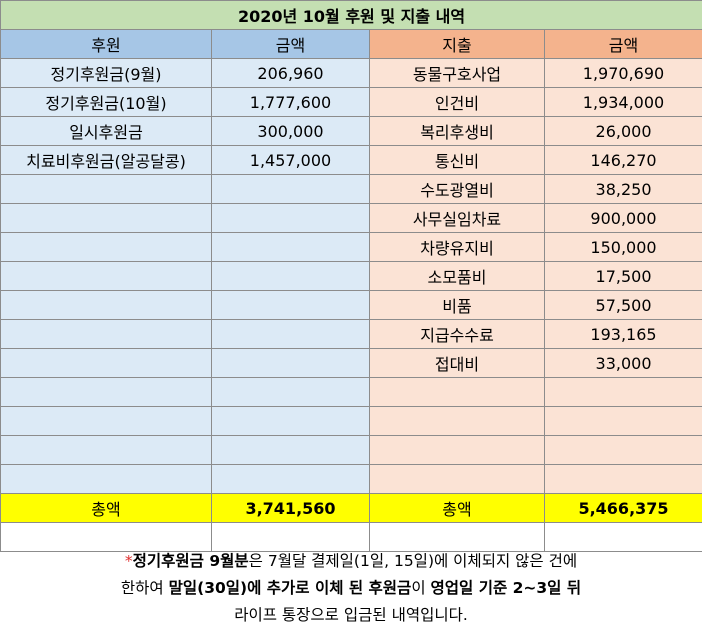  Describe the element at coordinates (622, 44) in the screenshot. I see `header-expense-amount: 금액` at that location.